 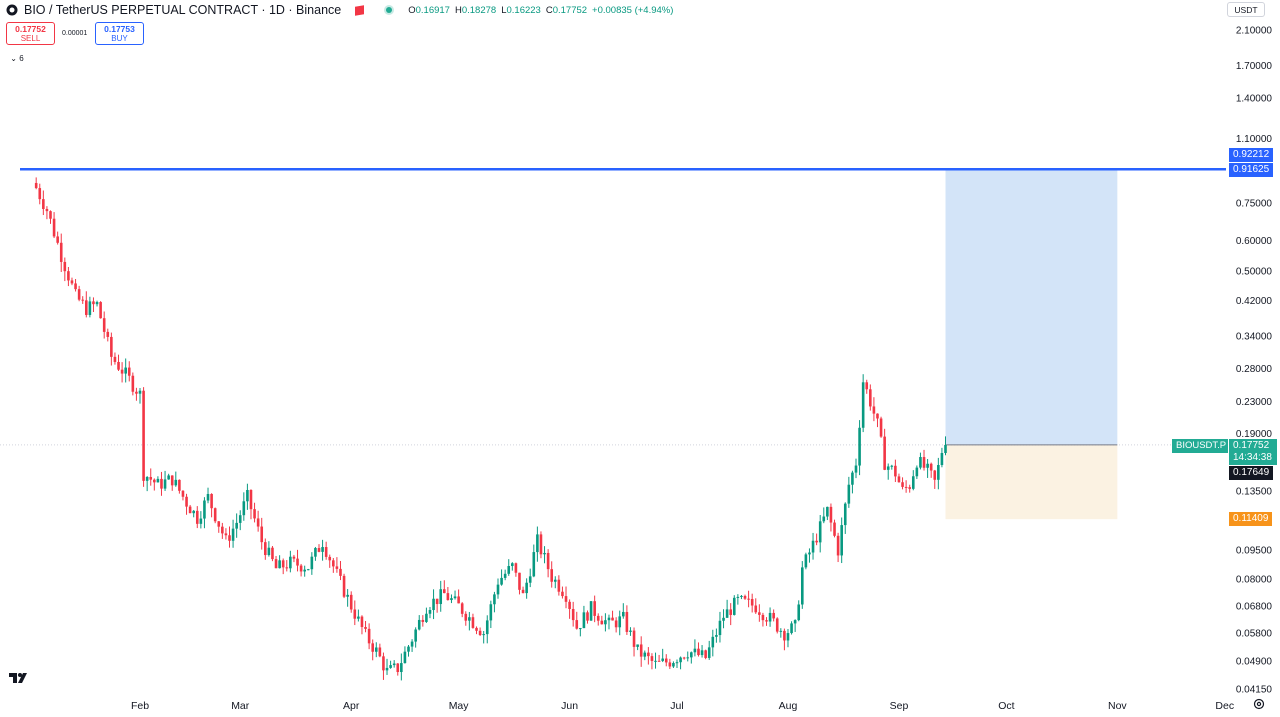 What do you see at coordinates (788, 706) in the screenshot?
I see `time-axis-label: Aug` at bounding box center [788, 706].